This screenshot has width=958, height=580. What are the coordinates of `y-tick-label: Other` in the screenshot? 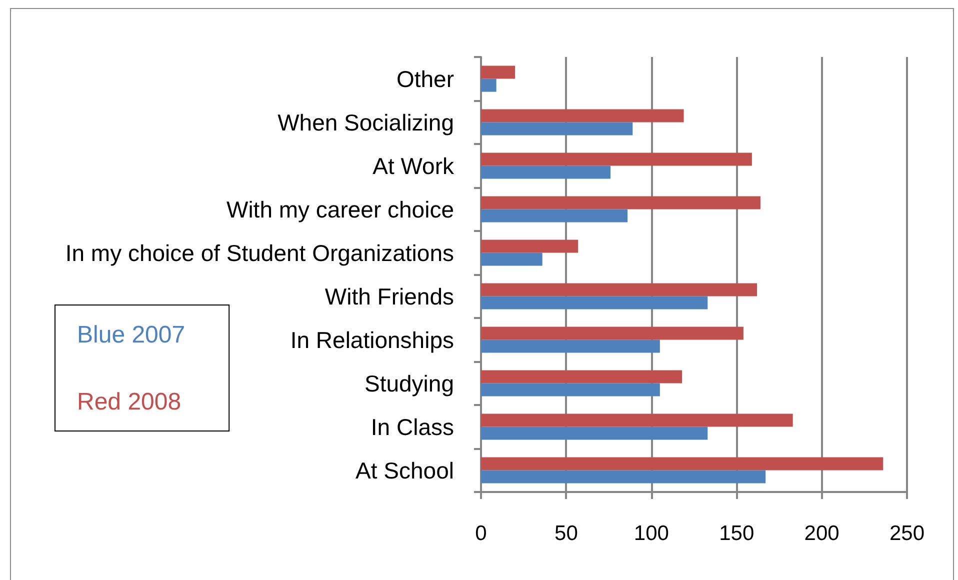 It's located at (425, 79).